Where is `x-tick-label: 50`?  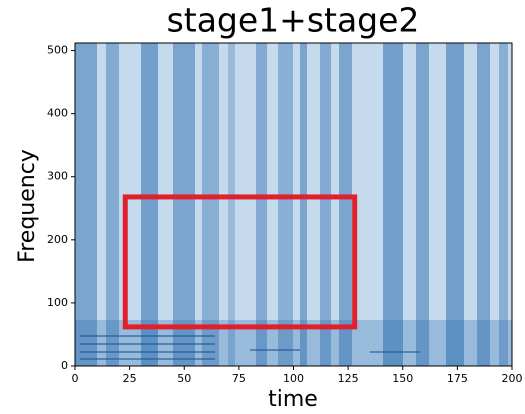
x-tick-label: 50 is located at coordinates (184, 378).